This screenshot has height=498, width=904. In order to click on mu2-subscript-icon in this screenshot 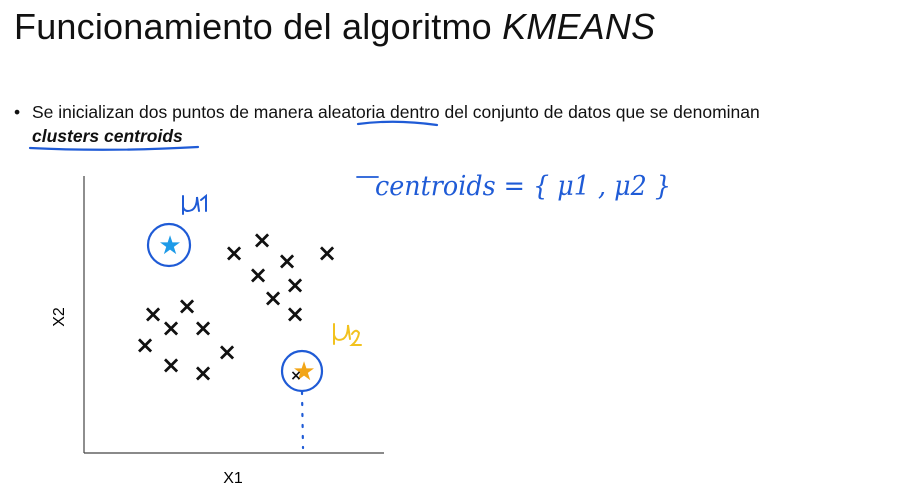, I will do `click(355, 337)`.